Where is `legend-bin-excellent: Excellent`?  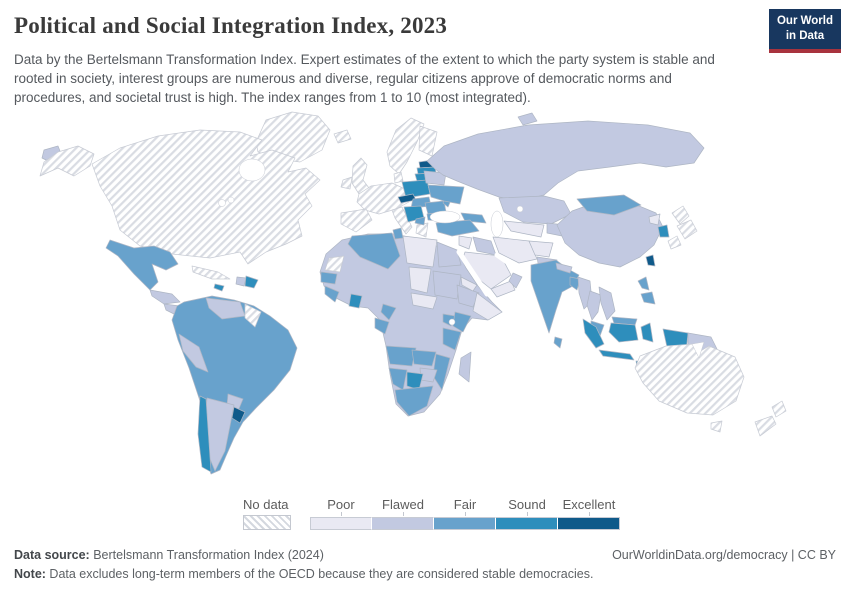 legend-bin-excellent: Excellent is located at coordinates (589, 513).